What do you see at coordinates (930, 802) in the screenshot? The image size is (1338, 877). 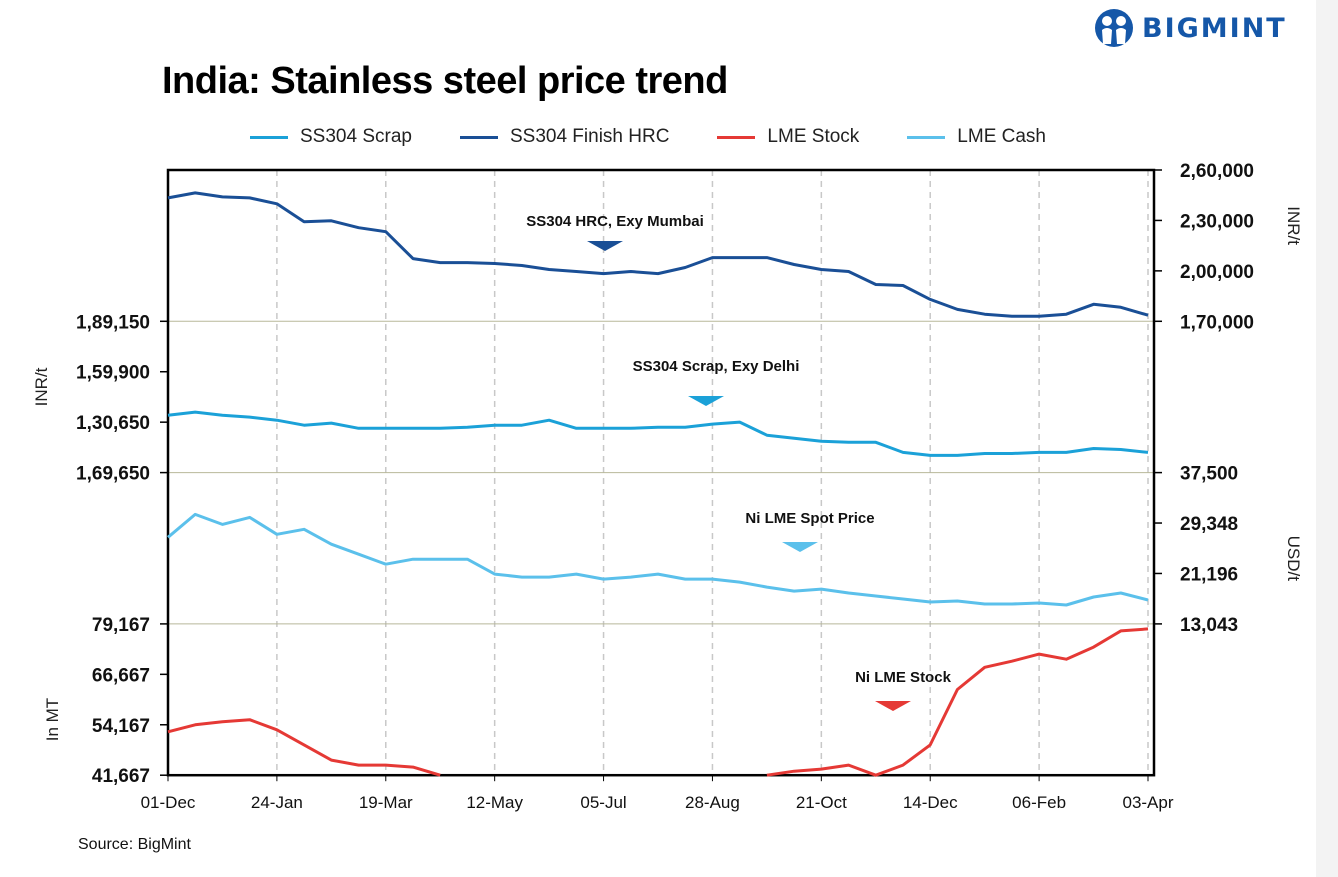 I see `x-tick-label: 14-Dec` at bounding box center [930, 802].